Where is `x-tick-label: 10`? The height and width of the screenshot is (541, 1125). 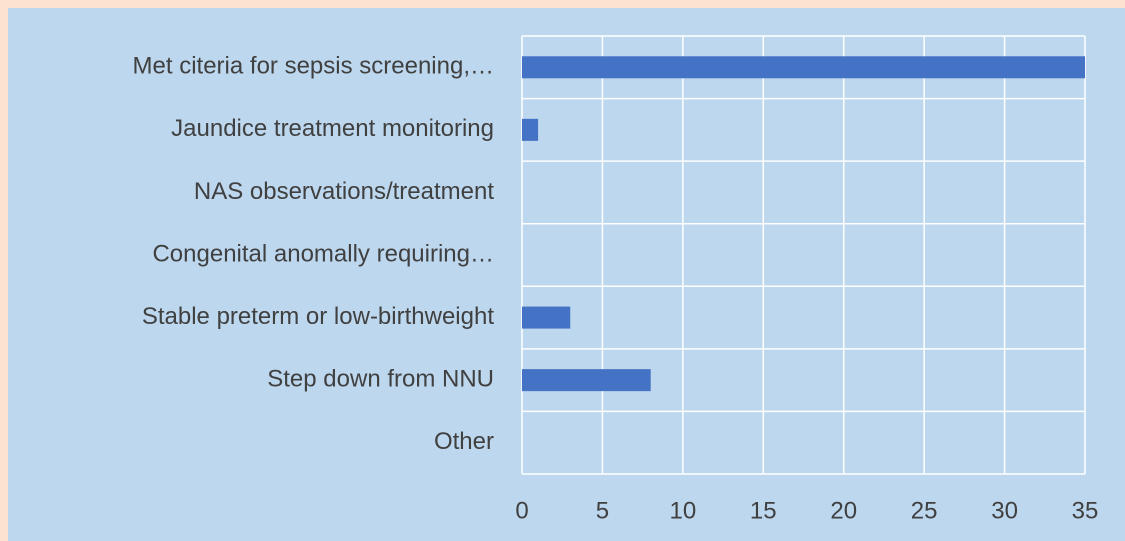 x-tick-label: 10 is located at coordinates (683, 510).